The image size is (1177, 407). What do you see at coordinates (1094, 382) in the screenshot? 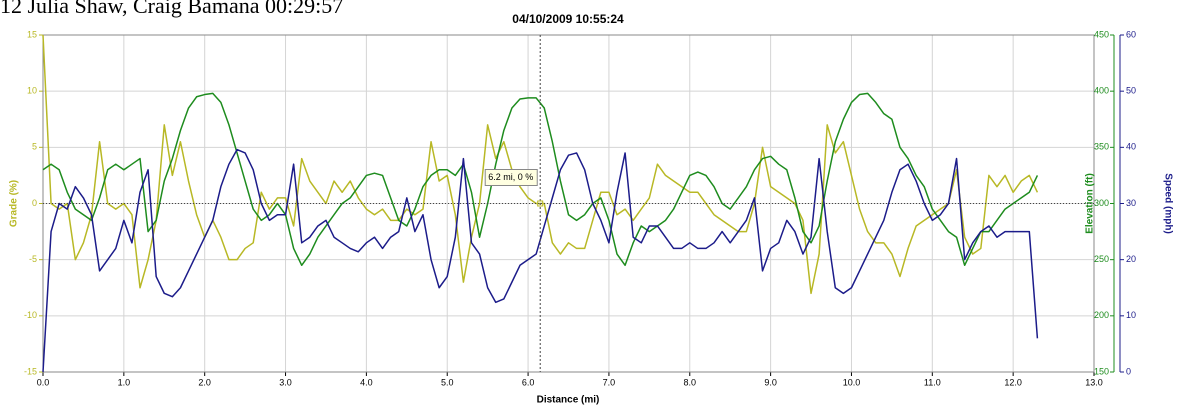
I see `x-tick-label: 13.0` at bounding box center [1094, 382].